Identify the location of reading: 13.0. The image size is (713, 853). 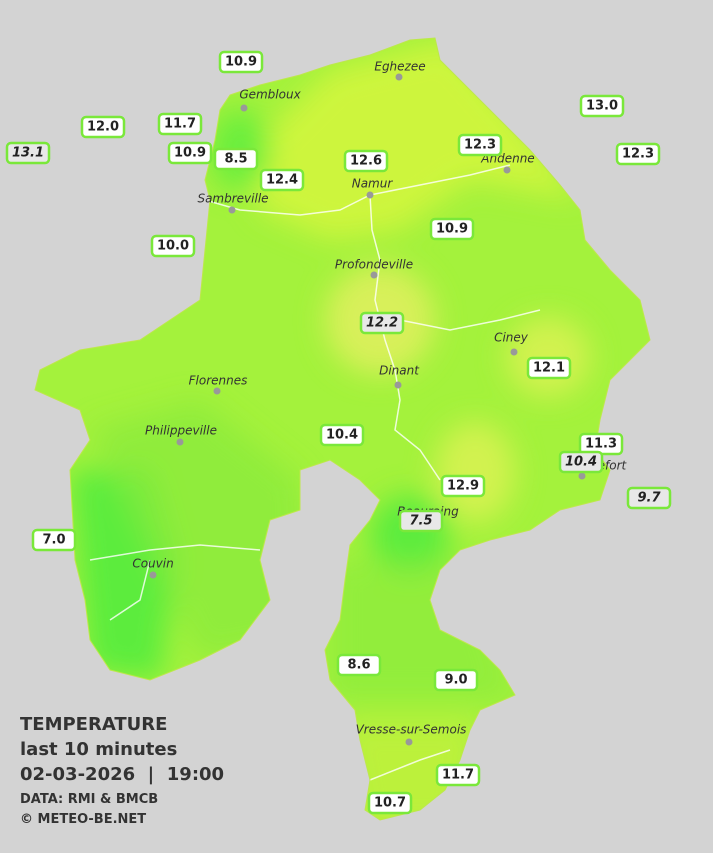
(602, 106).